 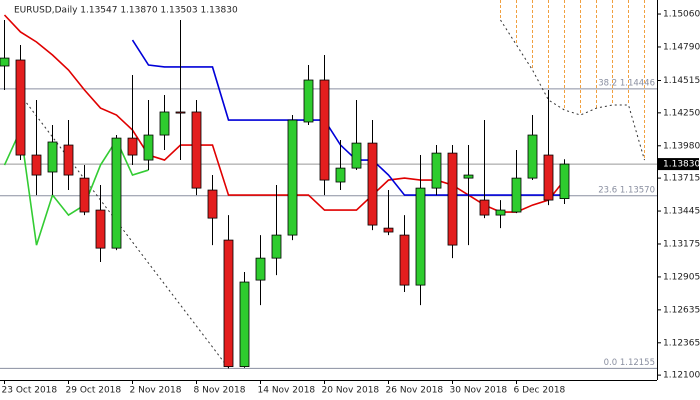 I want to click on x-tick-label: 20 Nov 2018, so click(x=351, y=391).